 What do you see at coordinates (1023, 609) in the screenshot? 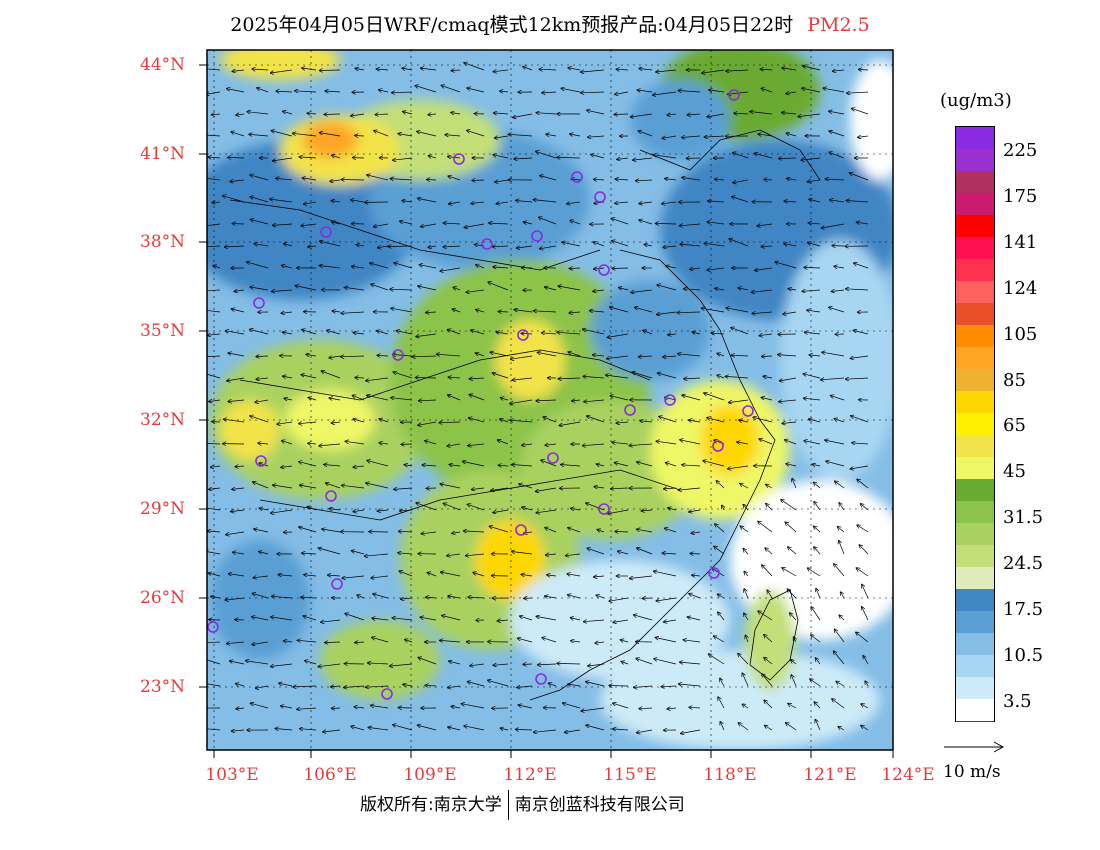
I see `colorbar-label: 17.5` at bounding box center [1023, 609].